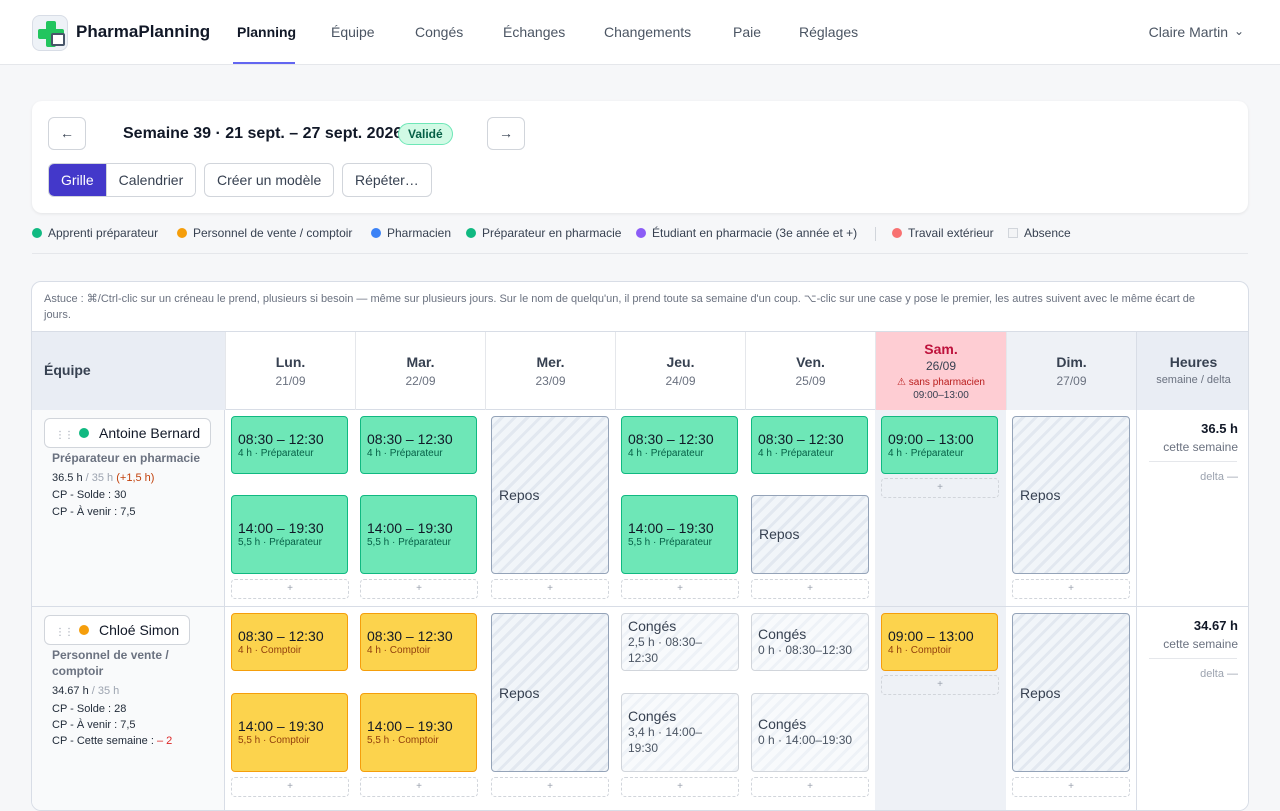  What do you see at coordinates (269, 180) in the screenshot?
I see `create-template-button: Créer un modèle` at bounding box center [269, 180].